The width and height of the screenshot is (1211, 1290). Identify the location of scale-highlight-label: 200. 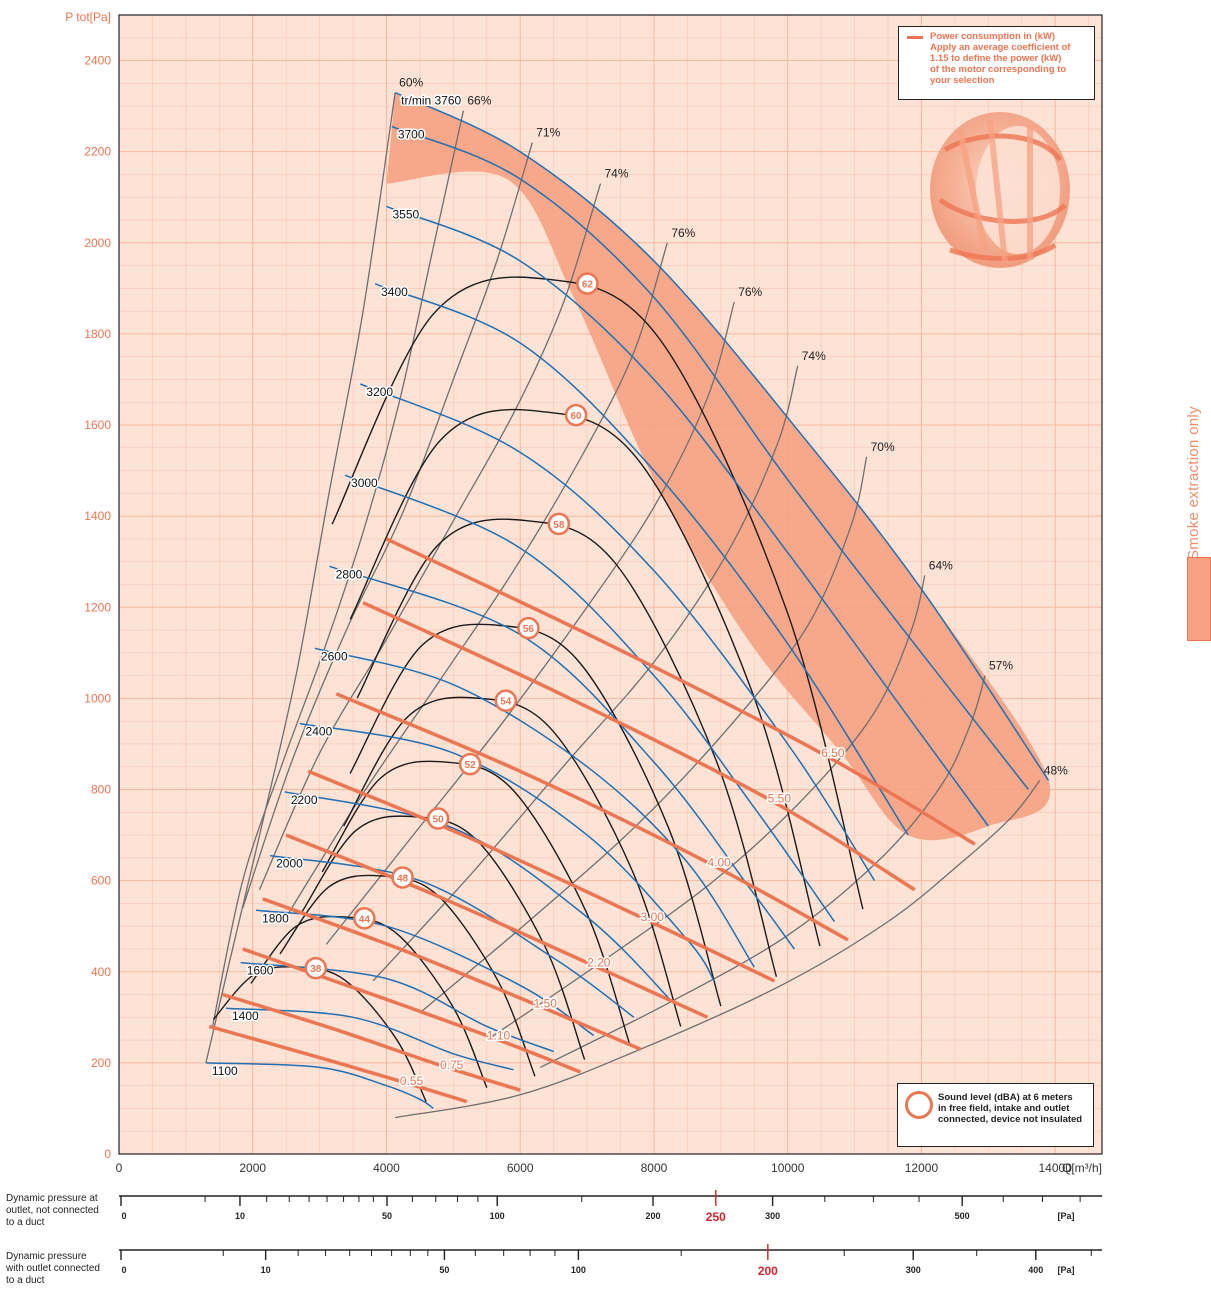
(768, 1271).